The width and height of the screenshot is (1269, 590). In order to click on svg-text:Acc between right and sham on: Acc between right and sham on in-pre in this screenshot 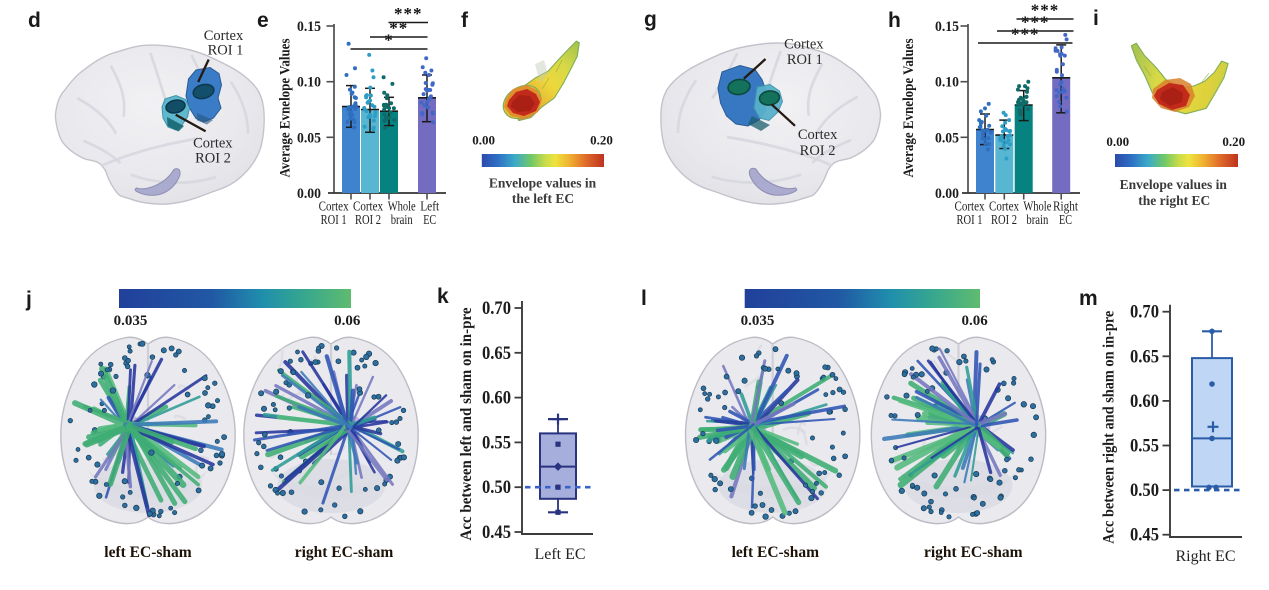, I will do `click(1109, 427)`.